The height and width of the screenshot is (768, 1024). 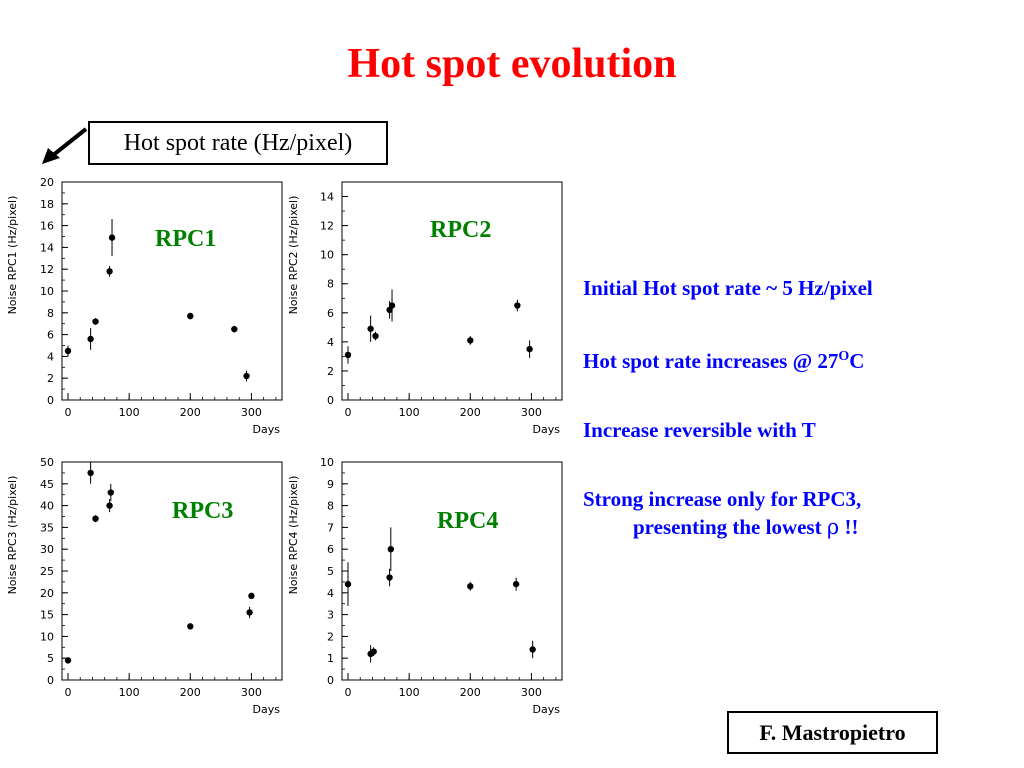 I want to click on y-axis-title: Noise RPC1 (Hz/pixel), so click(x=12, y=255).